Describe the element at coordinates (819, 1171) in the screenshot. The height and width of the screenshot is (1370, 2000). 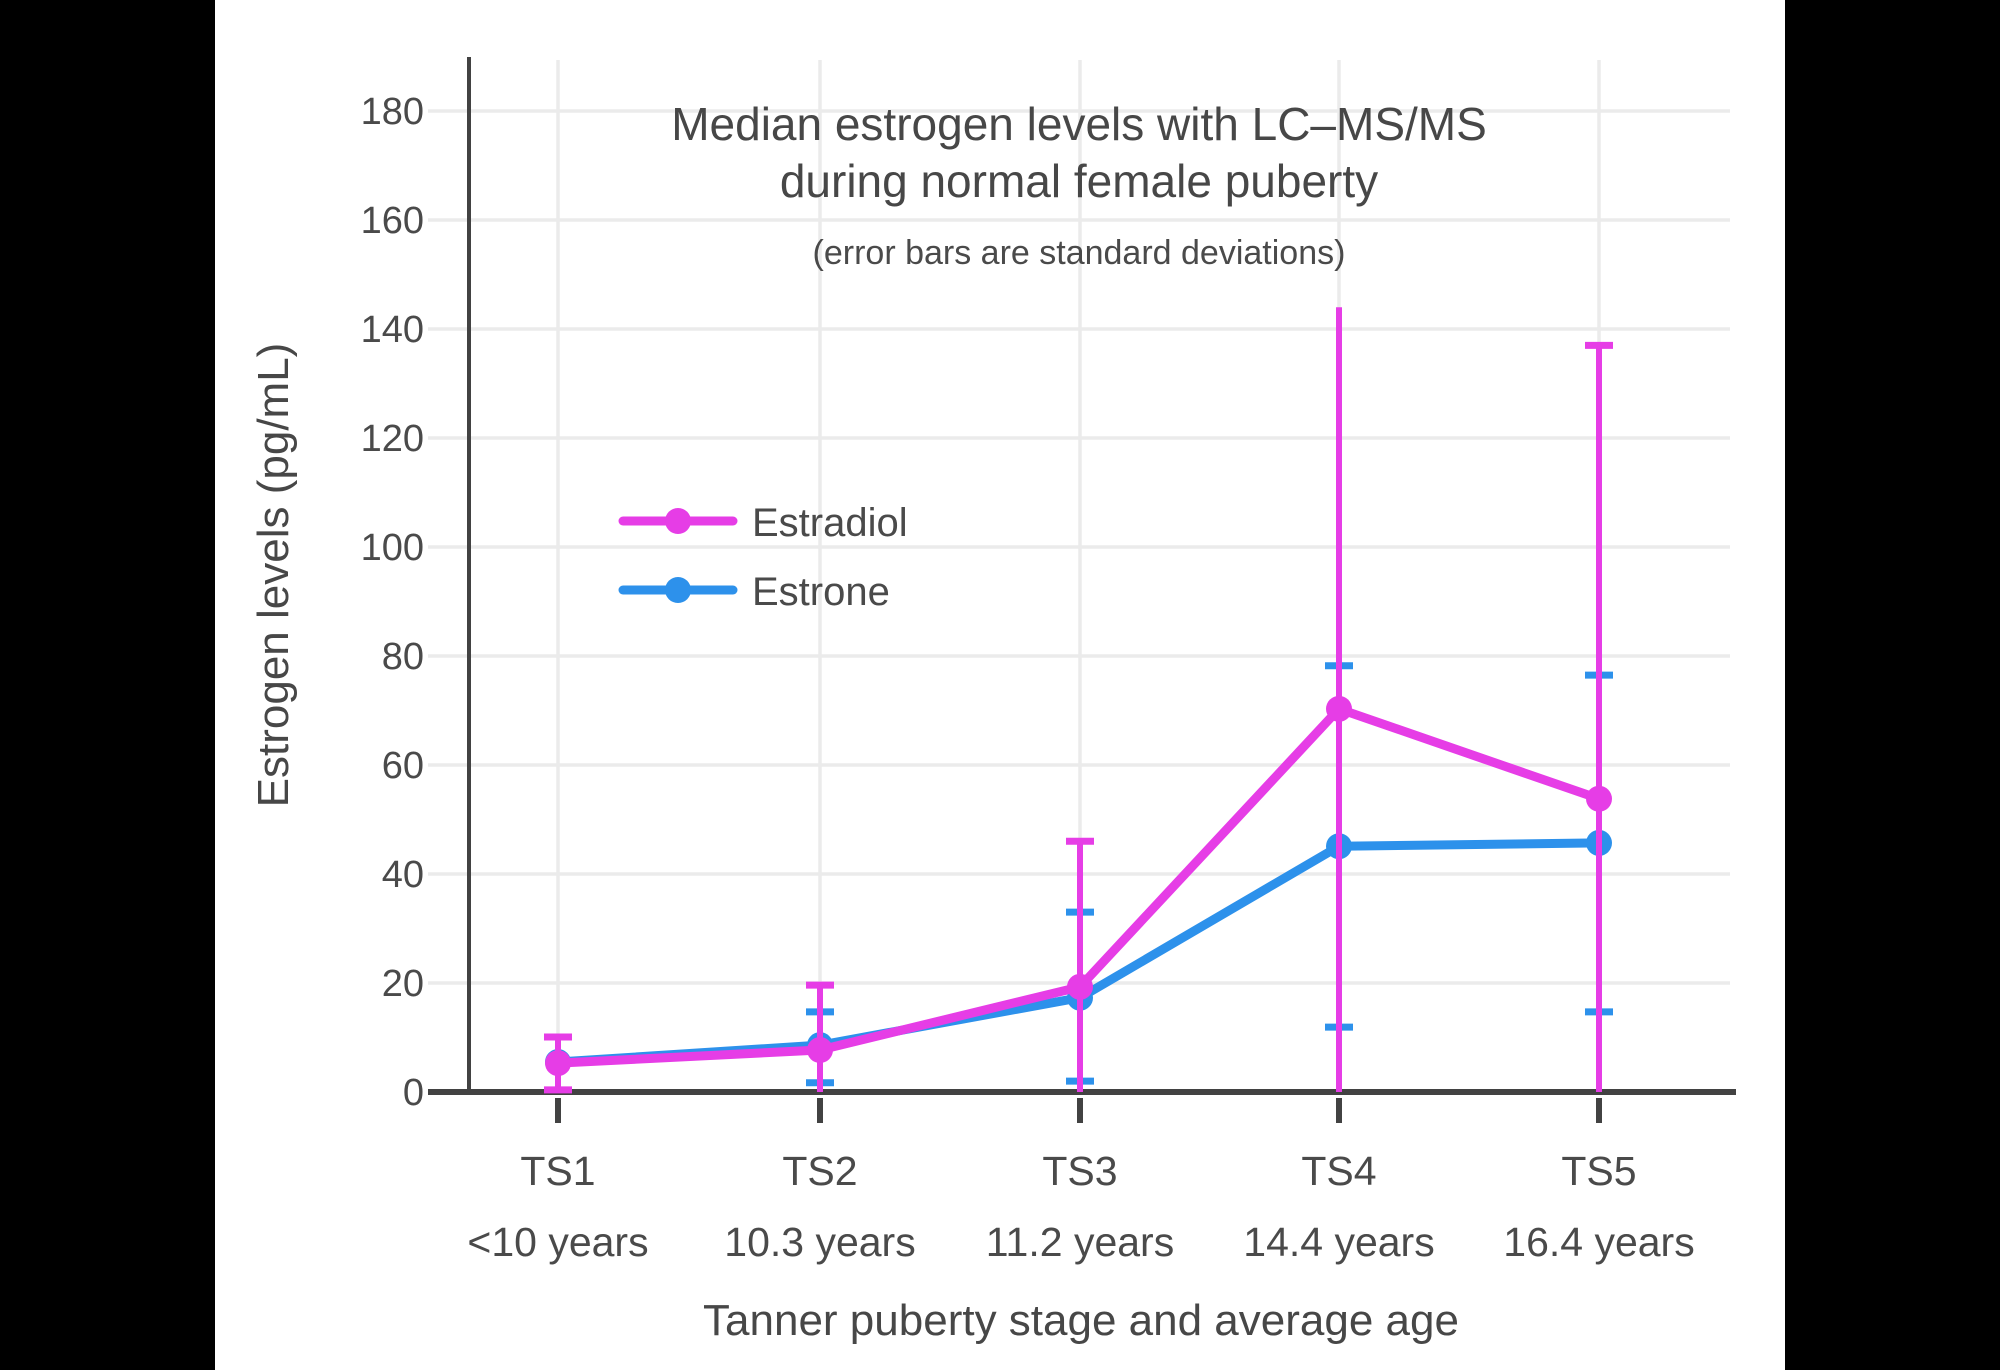
I see `x-tick-label: TS2` at that location.